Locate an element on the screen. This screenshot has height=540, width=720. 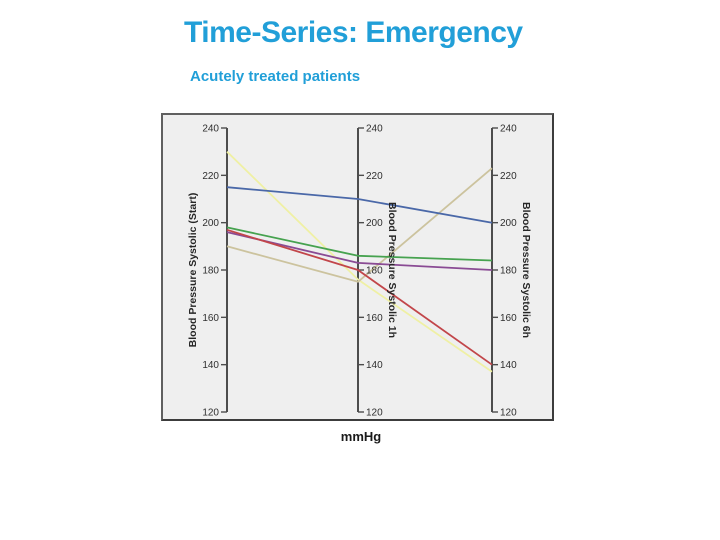
axis-title: Blood Pressure Systolic 1h is located at coordinates (392, 270).